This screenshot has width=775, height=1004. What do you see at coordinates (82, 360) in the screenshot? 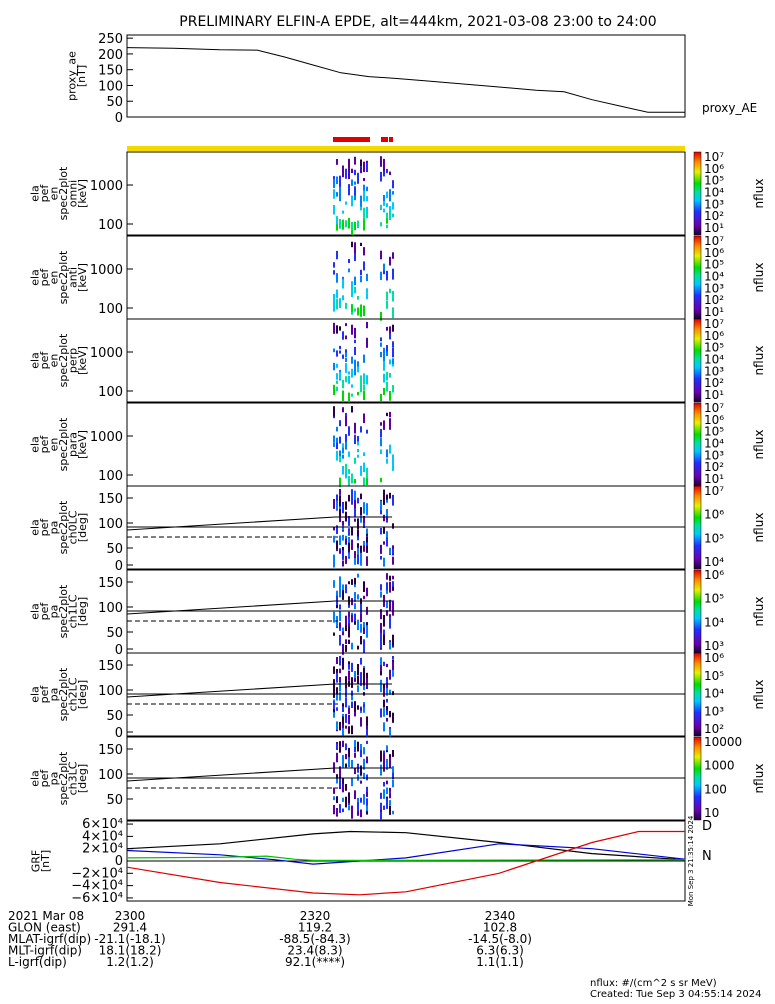
I see `y-axis-label-line: [keV]` at bounding box center [82, 360].